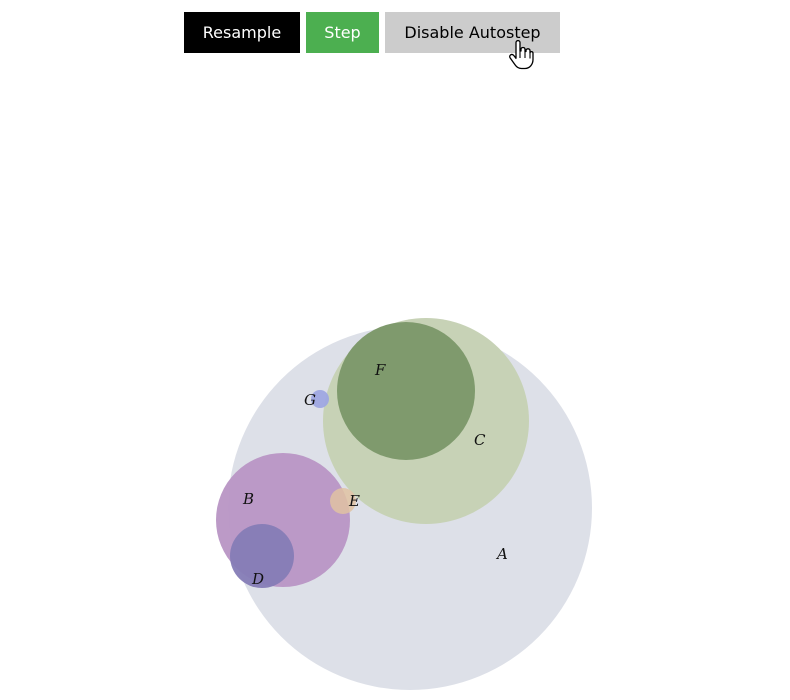  Describe the element at coordinates (501, 554) in the screenshot. I see `set-label-a: A` at that location.